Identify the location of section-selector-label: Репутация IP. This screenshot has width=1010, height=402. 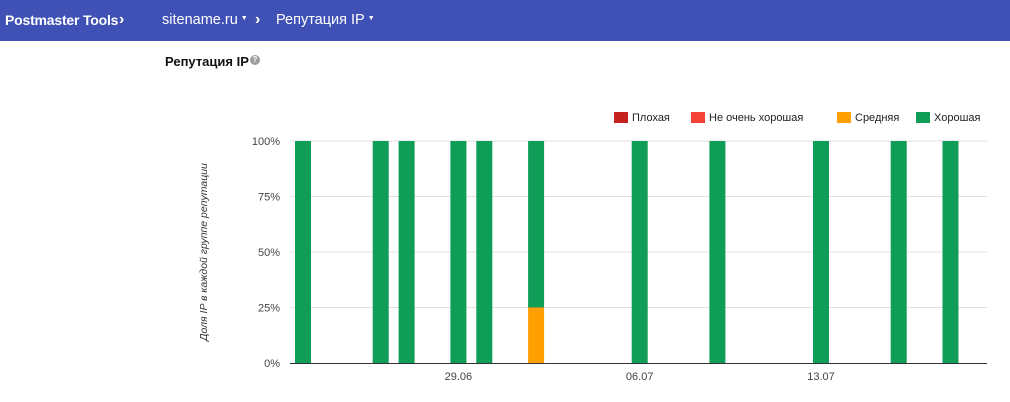
(320, 20).